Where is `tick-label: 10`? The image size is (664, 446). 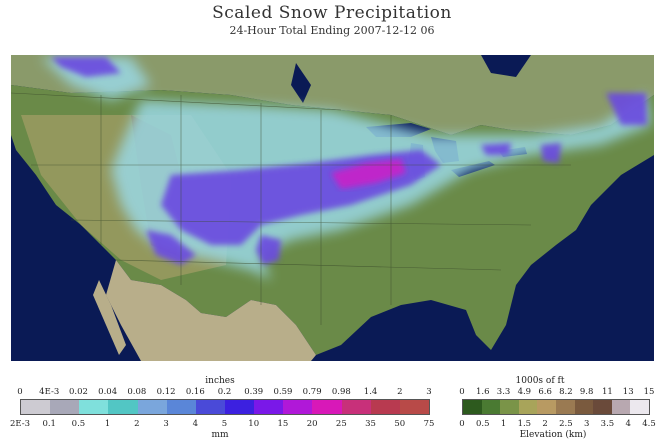 tick-label: 10 is located at coordinates (254, 424).